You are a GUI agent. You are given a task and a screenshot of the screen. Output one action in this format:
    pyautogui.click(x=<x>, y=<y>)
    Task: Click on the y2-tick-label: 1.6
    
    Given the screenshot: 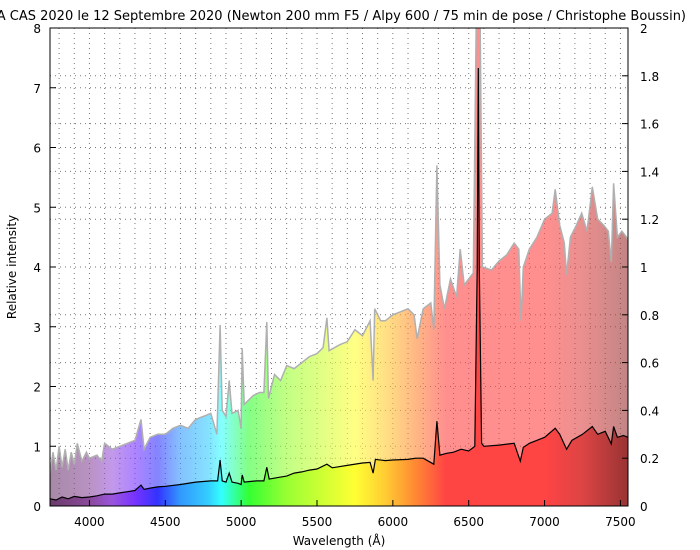 What is the action you would take?
    pyautogui.click(x=649, y=125)
    